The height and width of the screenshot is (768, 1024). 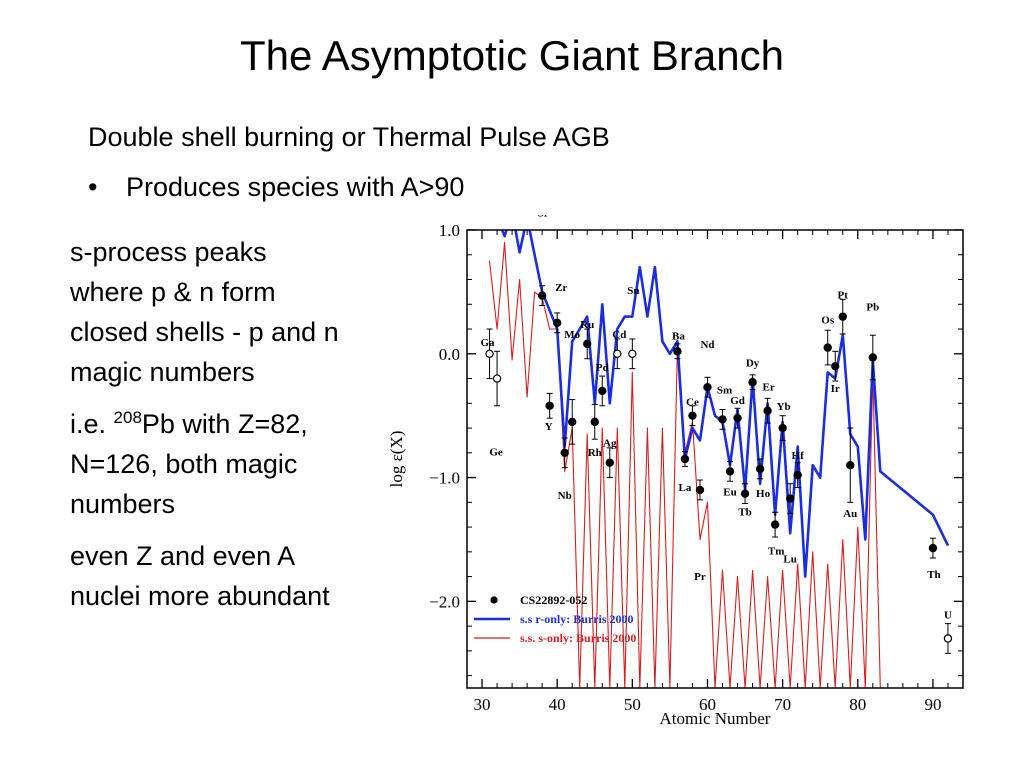 I want to click on element-point-sn: Sn, so click(x=633, y=327).